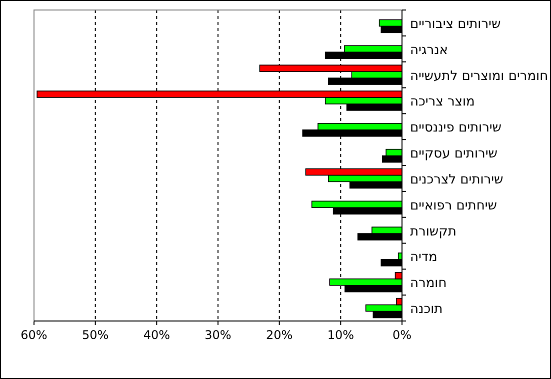 This screenshot has height=379, width=551. What do you see at coordinates (218, 335) in the screenshot?
I see `x-tick-label: 30%` at bounding box center [218, 335].